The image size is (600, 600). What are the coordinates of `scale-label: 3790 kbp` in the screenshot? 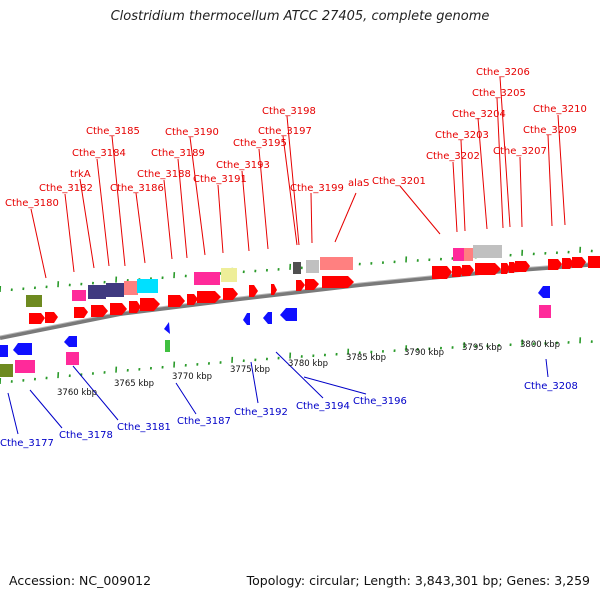 It's located at (424, 353).